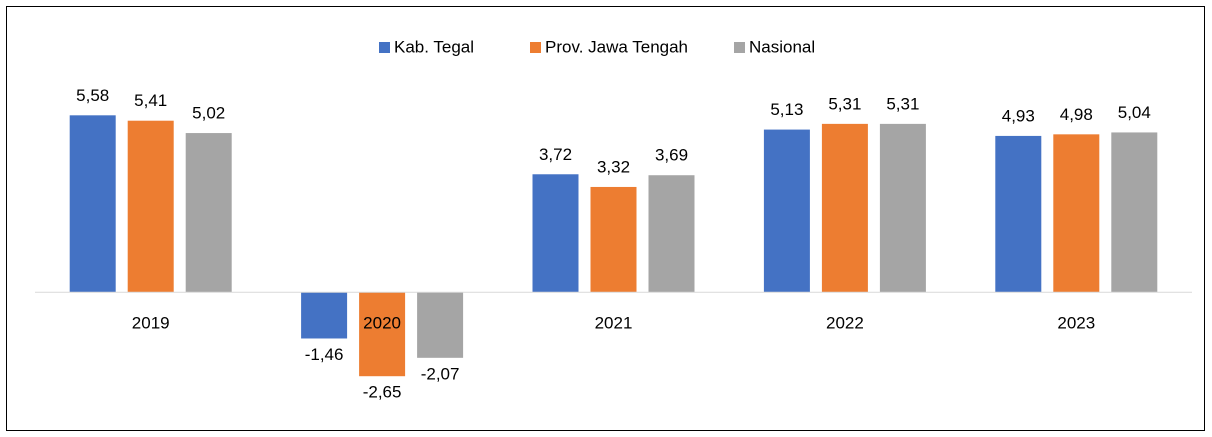 The image size is (1212, 437). I want to click on x-tick-label: 2022, so click(845, 323).